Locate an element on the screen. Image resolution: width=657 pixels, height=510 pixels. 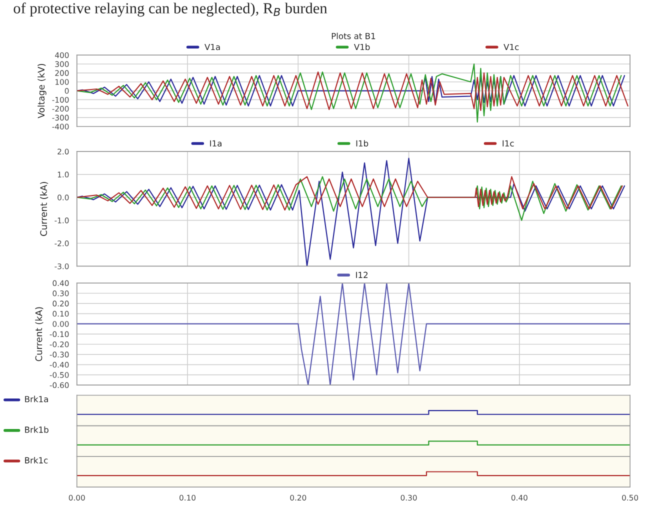
legend-label: I1a is located at coordinates (216, 143).